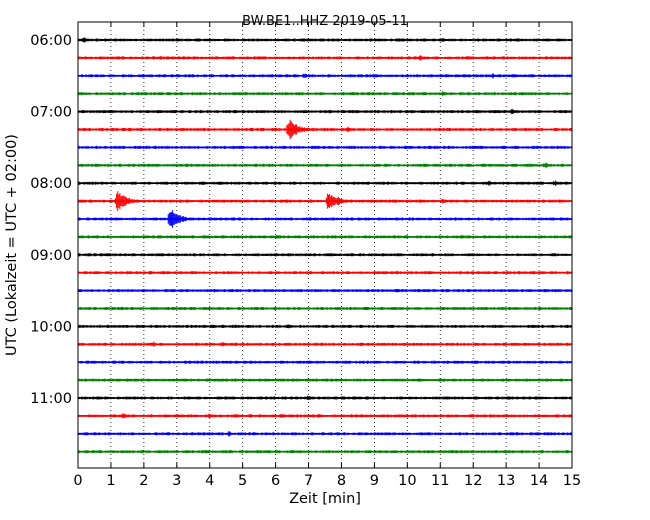  What do you see at coordinates (143, 481) in the screenshot?
I see `x-tick-label: 2` at bounding box center [143, 481].